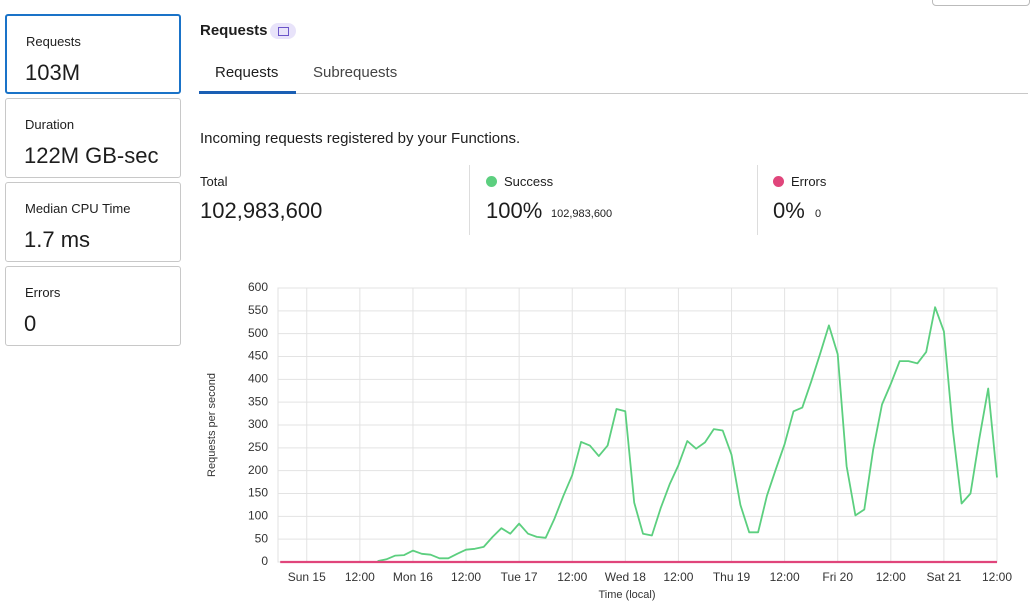 The height and width of the screenshot is (609, 1032). What do you see at coordinates (53, 72) in the screenshot?
I see `card-value: 103M` at bounding box center [53, 72].